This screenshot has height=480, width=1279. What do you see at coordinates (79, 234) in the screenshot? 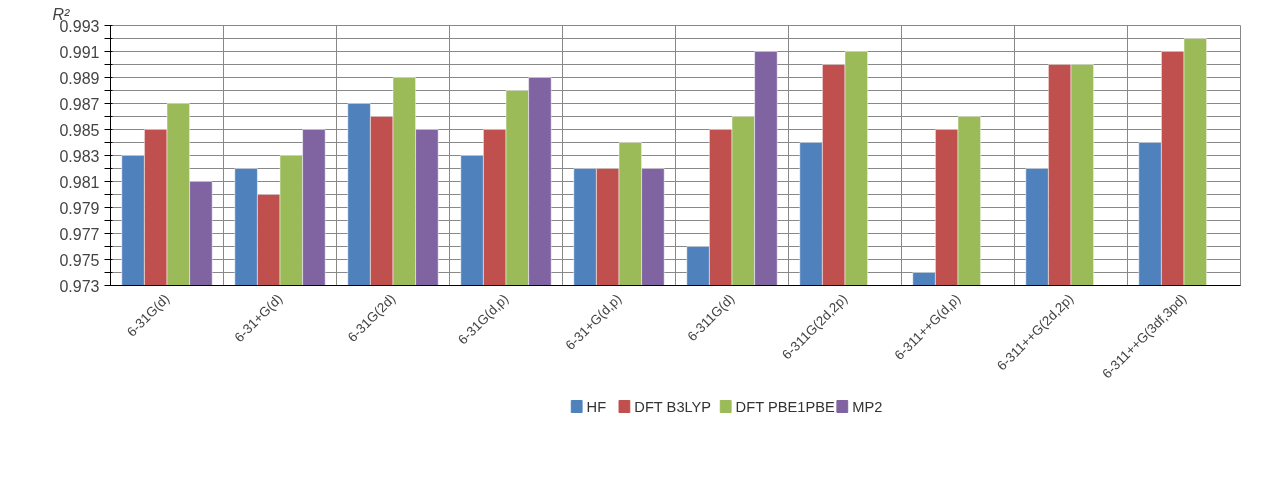
I see `y-tick-label: 0.977` at bounding box center [79, 234].